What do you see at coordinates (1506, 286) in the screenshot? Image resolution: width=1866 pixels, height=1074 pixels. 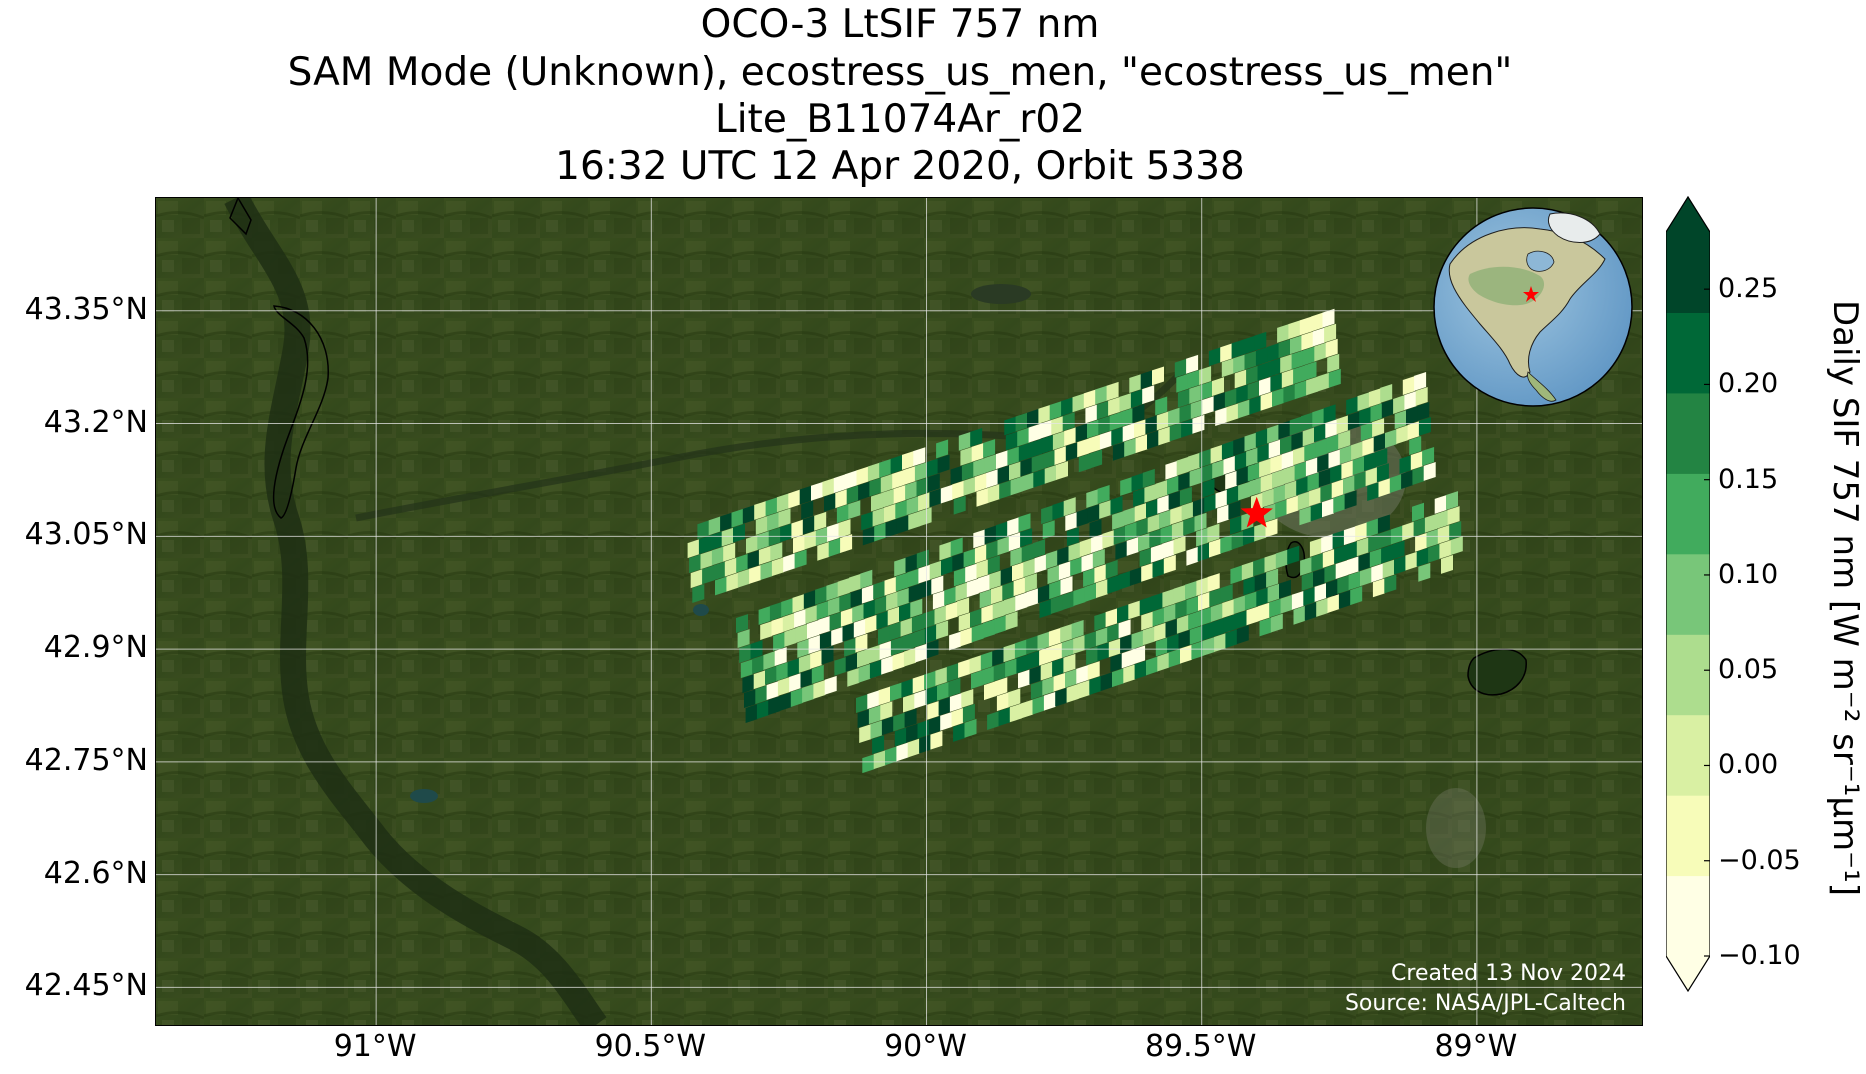 I see `globe-forest-tint` at bounding box center [1506, 286].